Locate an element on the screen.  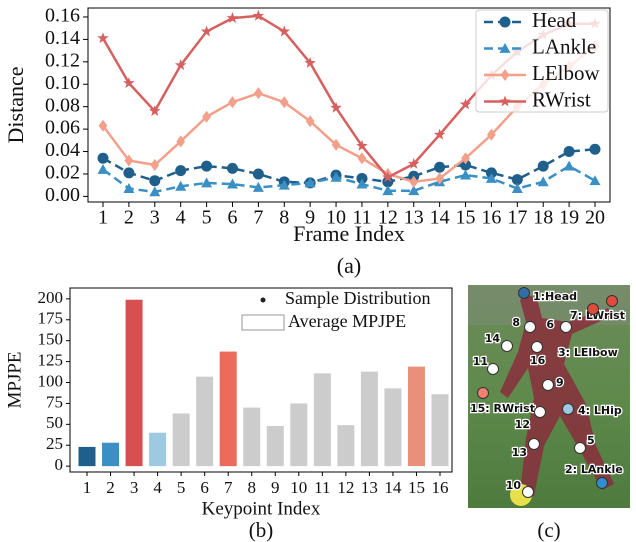
keypoint-label: 4: LHip is located at coordinates (600, 410).